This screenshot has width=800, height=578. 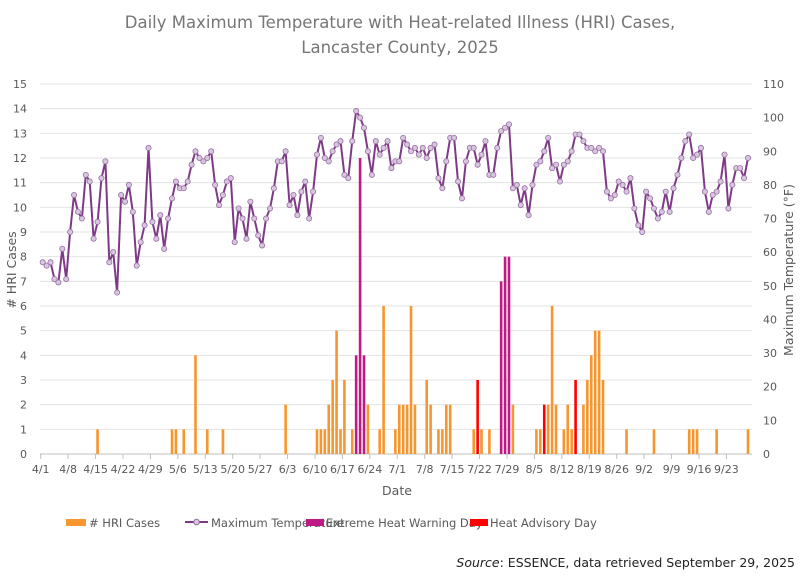 What do you see at coordinates (23, 281) in the screenshot?
I see `left-tick-label: 7` at bounding box center [23, 281].